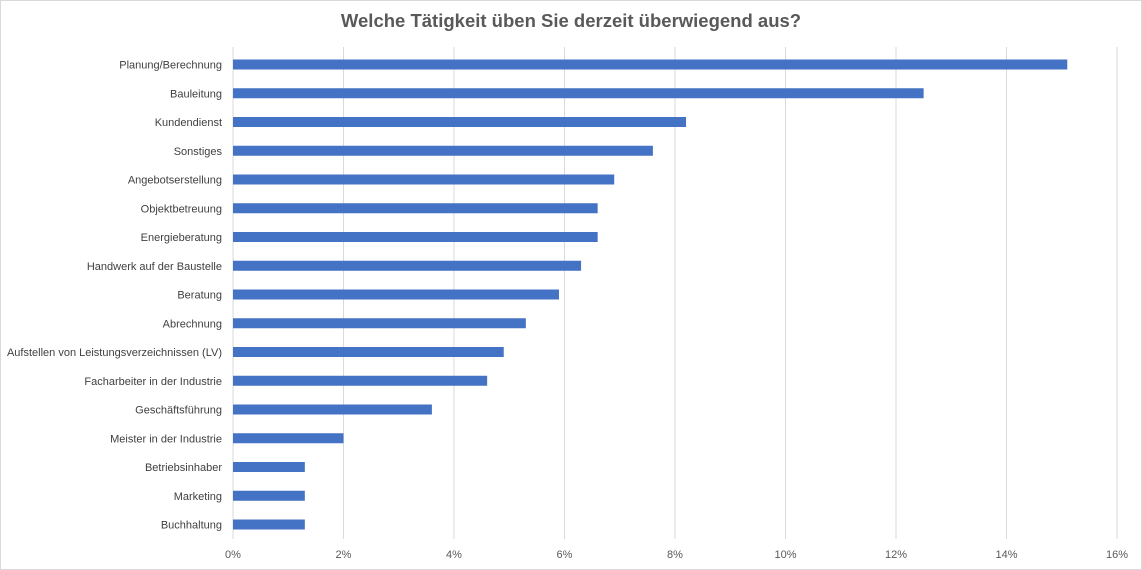  I want to click on x-tick-label: 6%, so click(565, 555).